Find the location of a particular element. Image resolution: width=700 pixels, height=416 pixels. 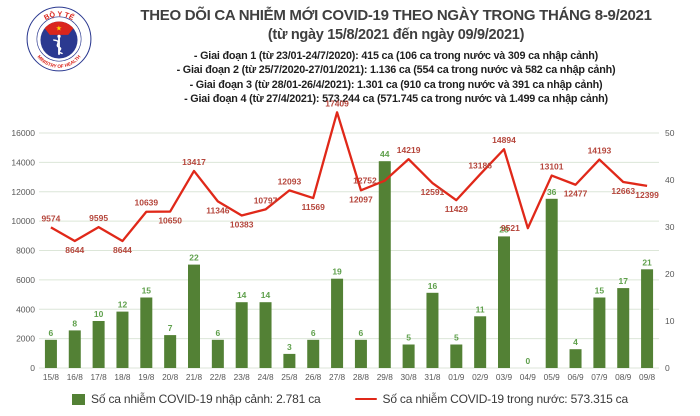

svg-text: 44 is located at coordinates (385, 154).